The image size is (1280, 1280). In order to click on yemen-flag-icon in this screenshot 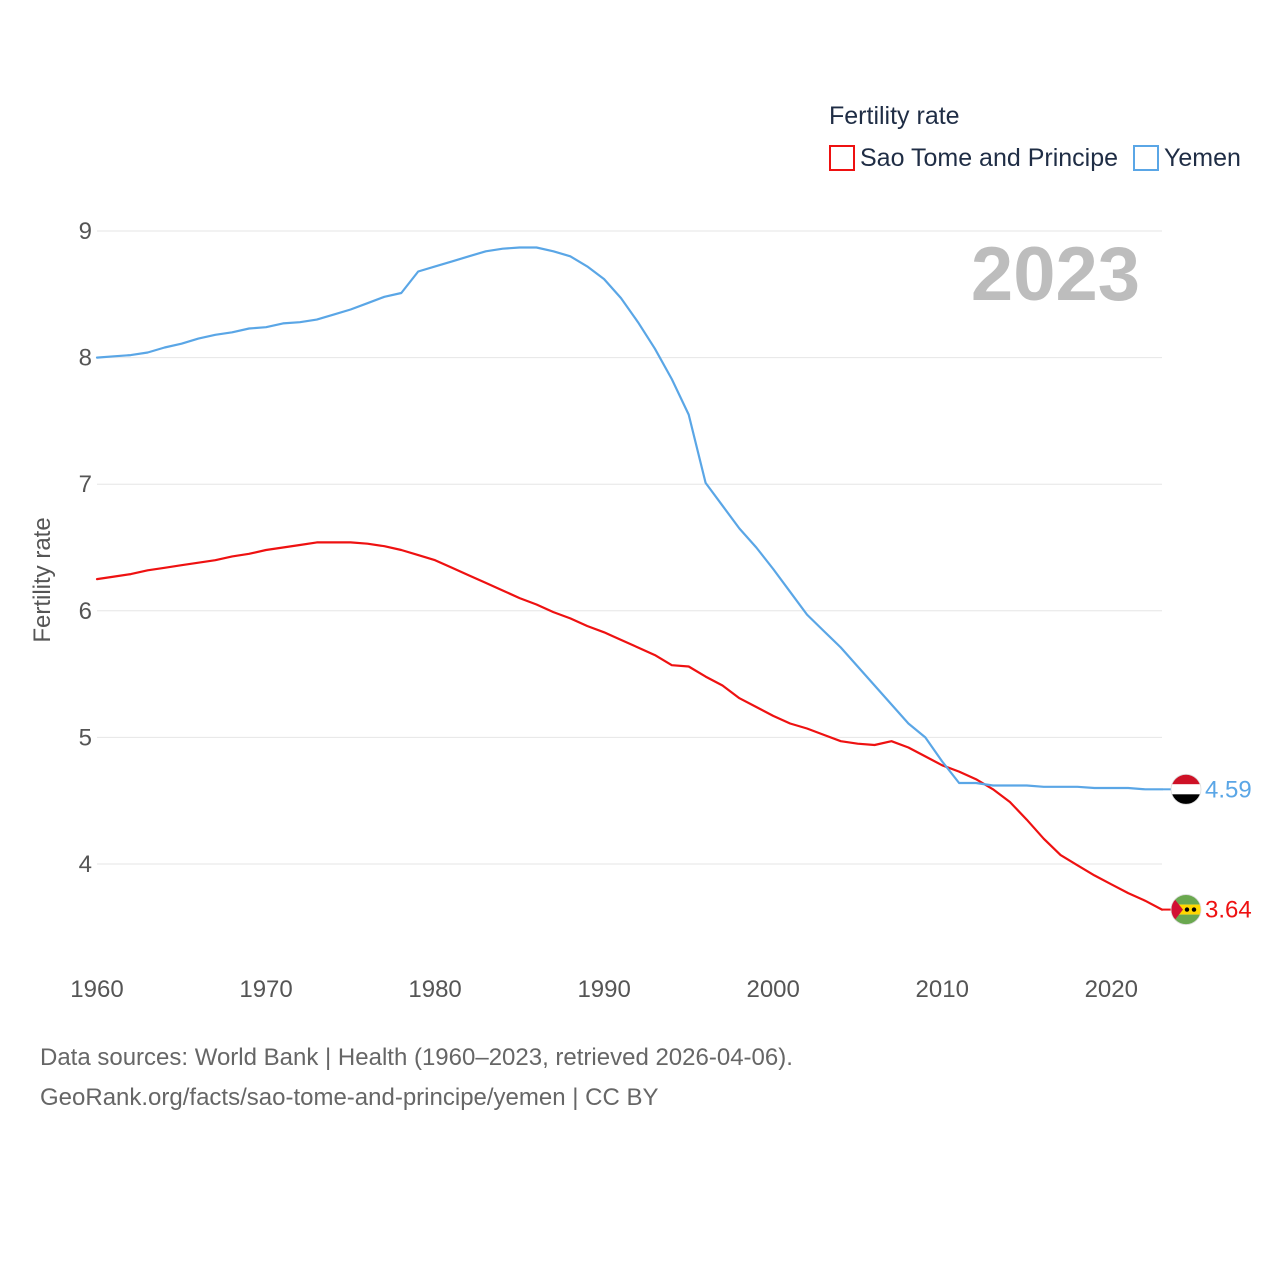, I will do `click(1186, 789)`.